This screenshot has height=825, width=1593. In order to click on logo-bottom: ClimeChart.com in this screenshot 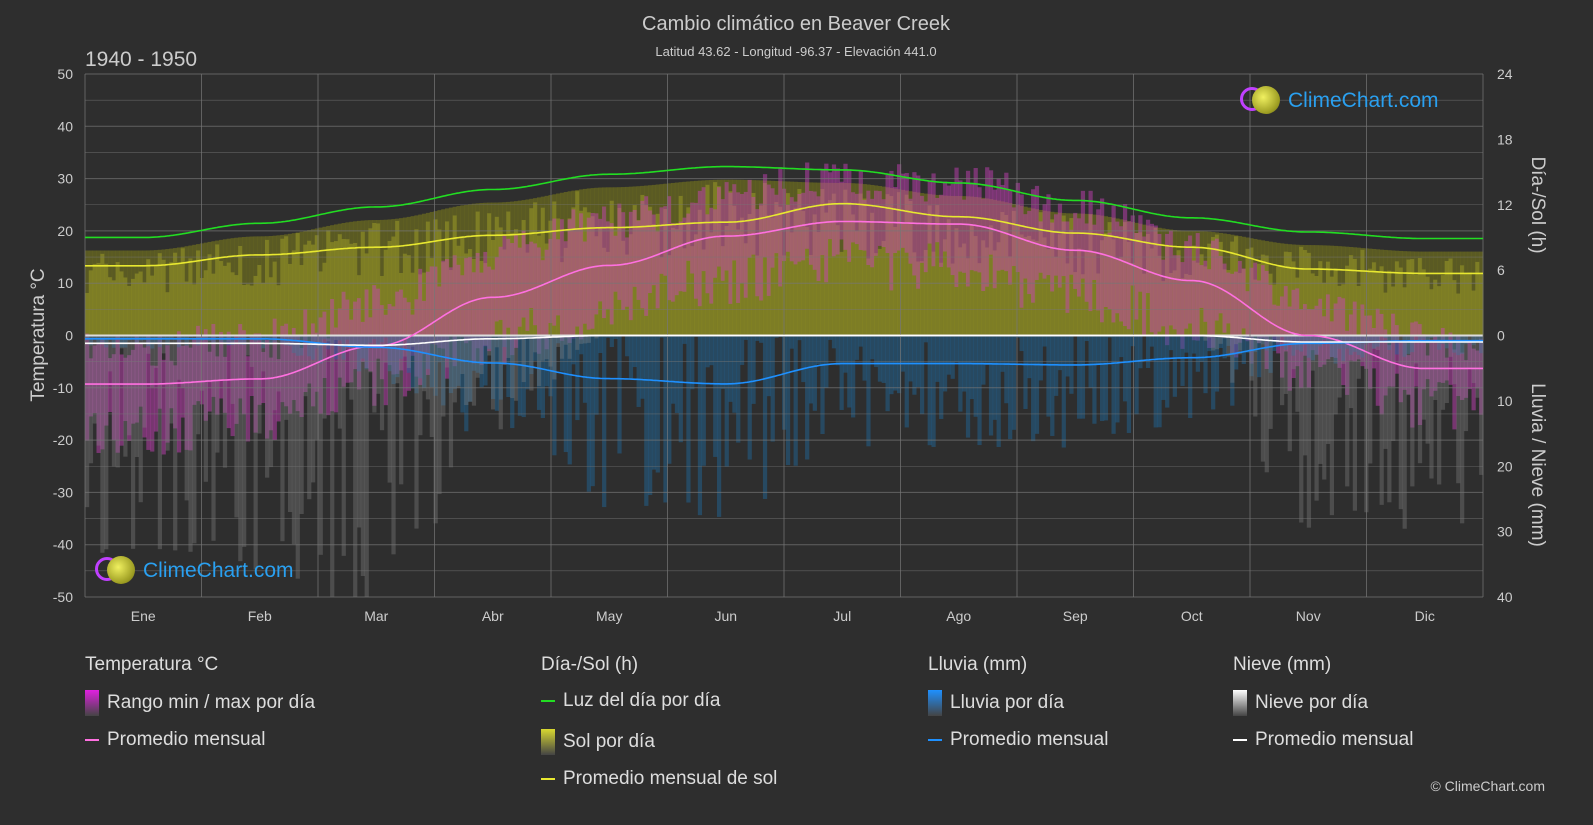, I will do `click(194, 571)`.